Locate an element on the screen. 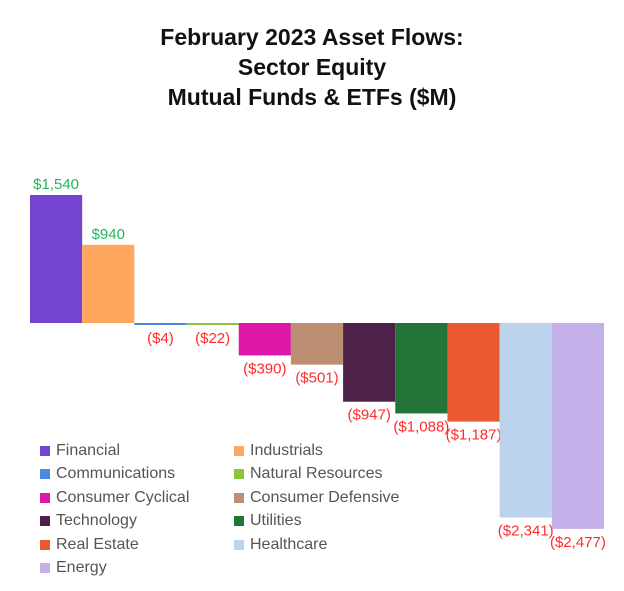  bar-healthcare is located at coordinates (525, 420).